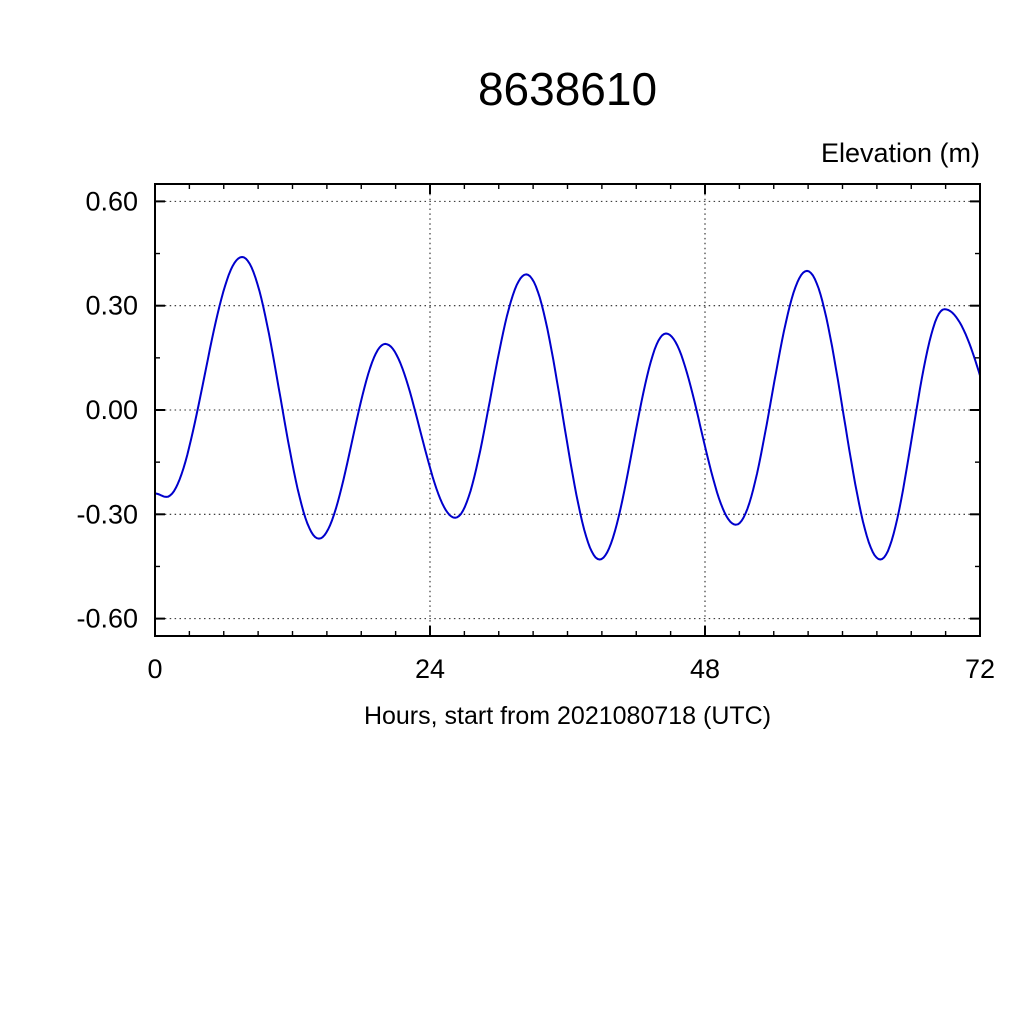  What do you see at coordinates (567, 89) in the screenshot?
I see `chart-title: 8638610` at bounding box center [567, 89].